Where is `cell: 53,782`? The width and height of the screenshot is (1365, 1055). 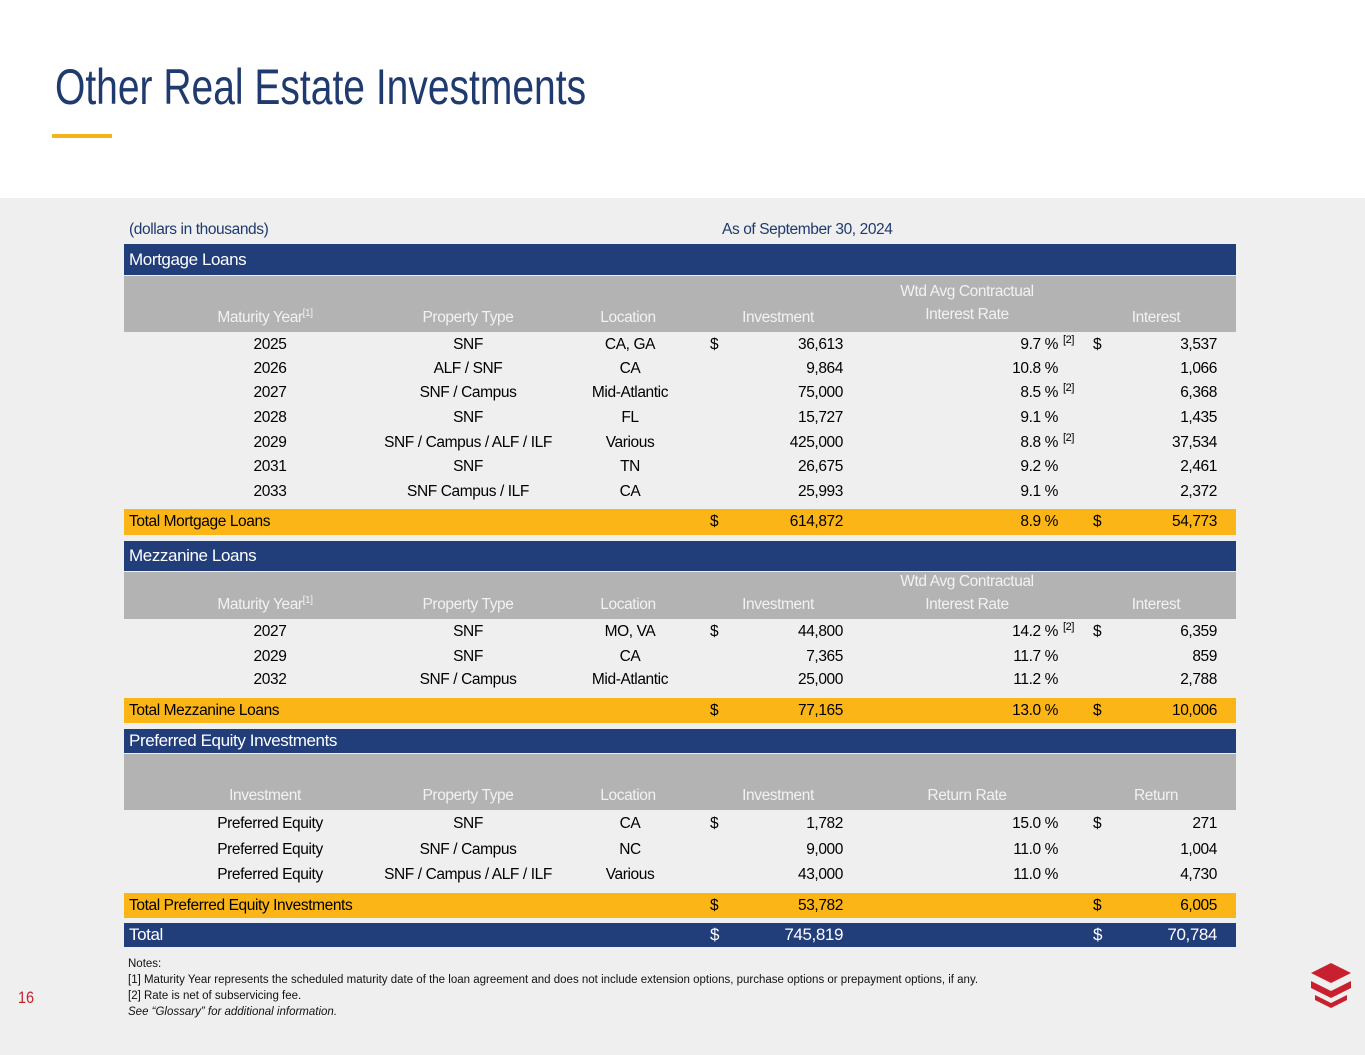 cell: 53,782 is located at coordinates (820, 905).